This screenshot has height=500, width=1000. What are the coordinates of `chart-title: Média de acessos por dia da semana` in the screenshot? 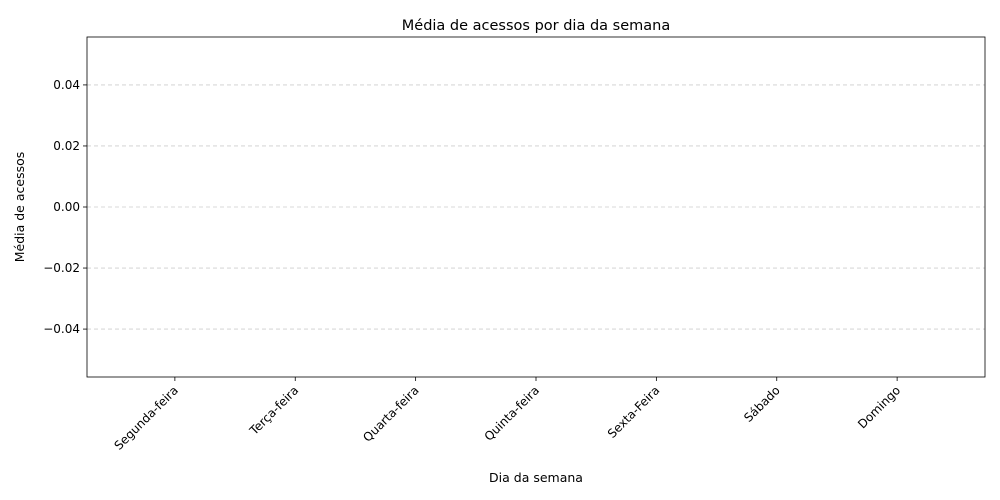 It's located at (536, 26).